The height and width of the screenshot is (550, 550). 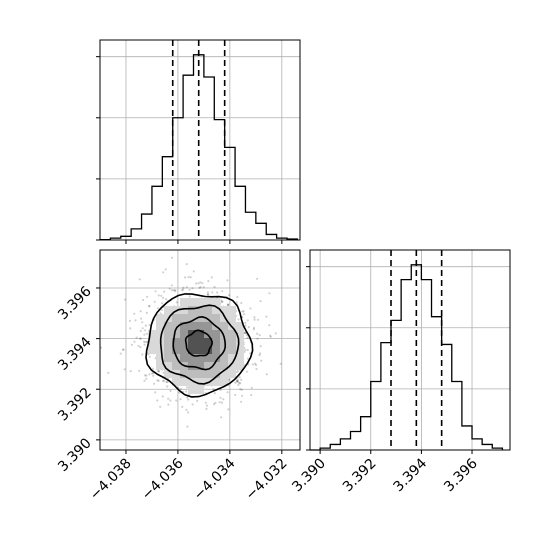 What do you see at coordinates (75, 303) in the screenshot?
I see `y-tick-label: 3.396` at bounding box center [75, 303].